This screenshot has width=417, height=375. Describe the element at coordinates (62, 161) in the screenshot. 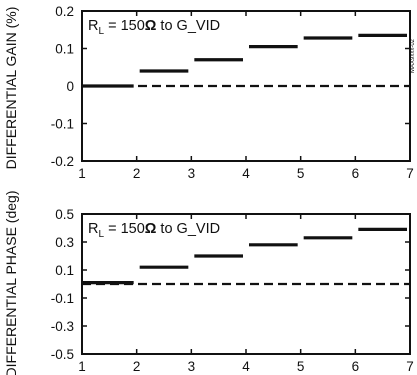

I see `y-tick-label: -0.2` at that location.